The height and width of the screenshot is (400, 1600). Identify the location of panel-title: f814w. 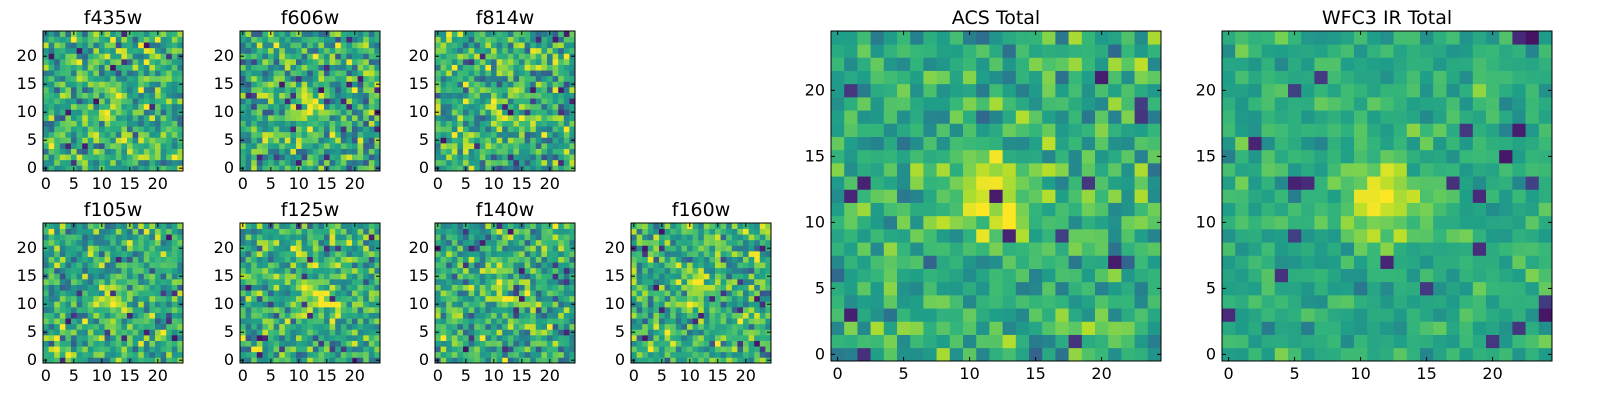
(505, 18).